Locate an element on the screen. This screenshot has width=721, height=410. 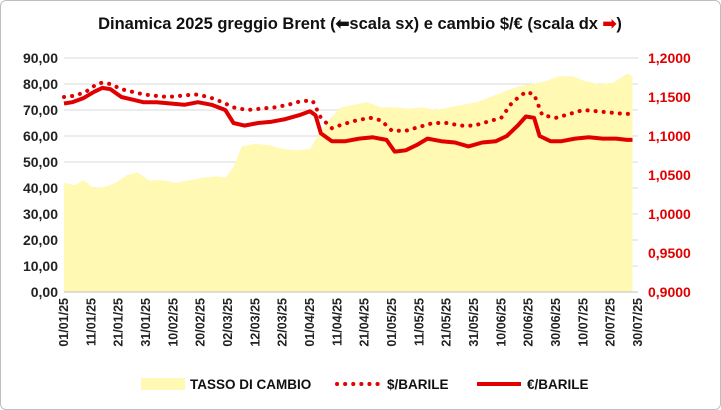
x-tick-label: 10/06/25 is located at coordinates (501, 322).